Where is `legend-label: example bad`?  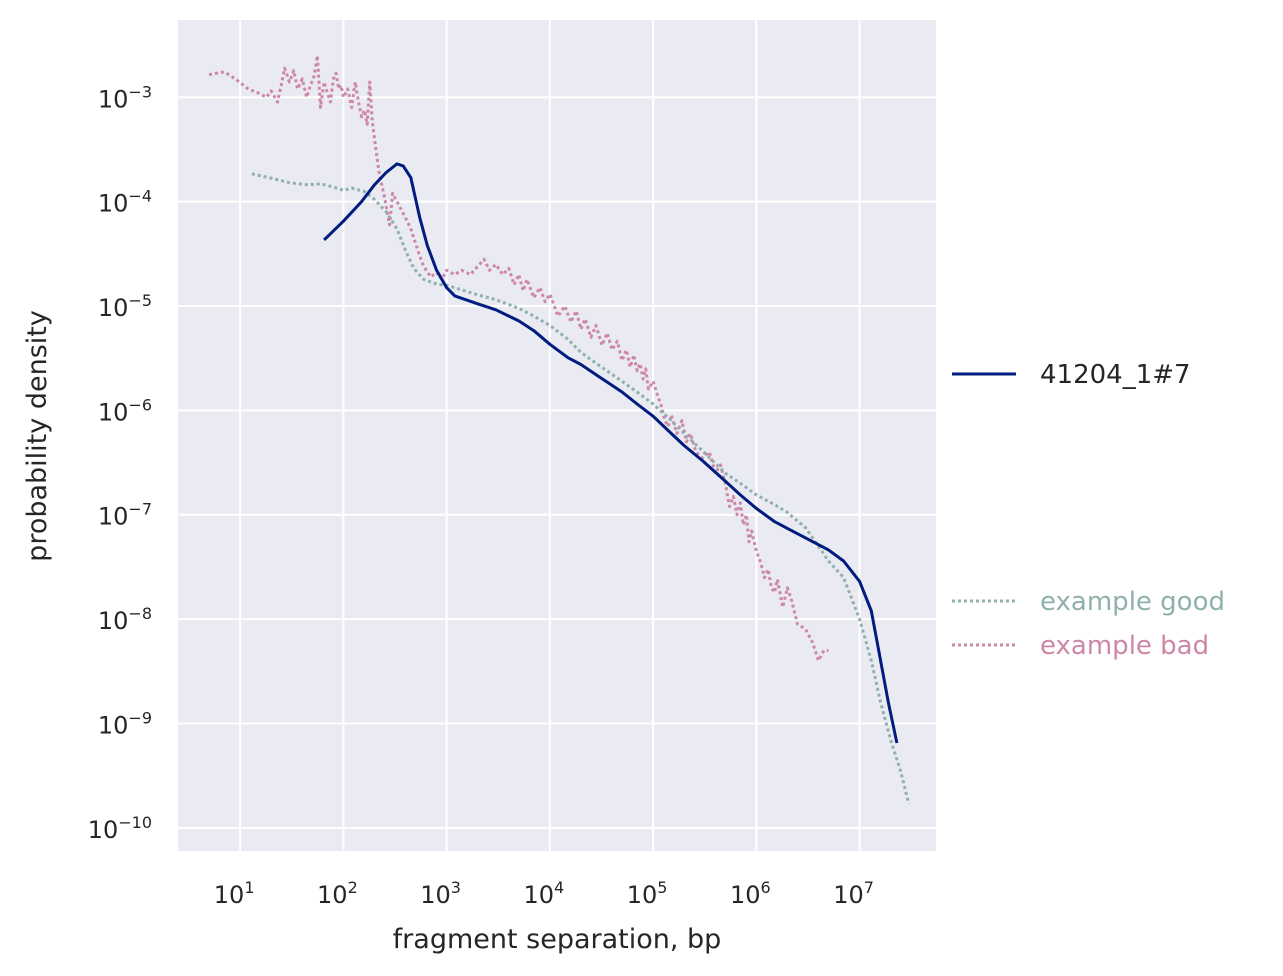
legend-label: example bad is located at coordinates (1124, 646).